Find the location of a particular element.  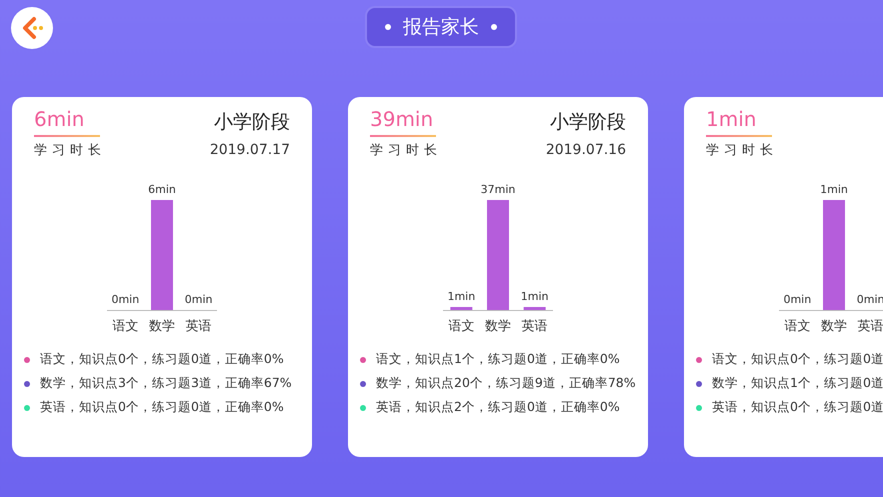

data-label: 37min is located at coordinates (498, 189).